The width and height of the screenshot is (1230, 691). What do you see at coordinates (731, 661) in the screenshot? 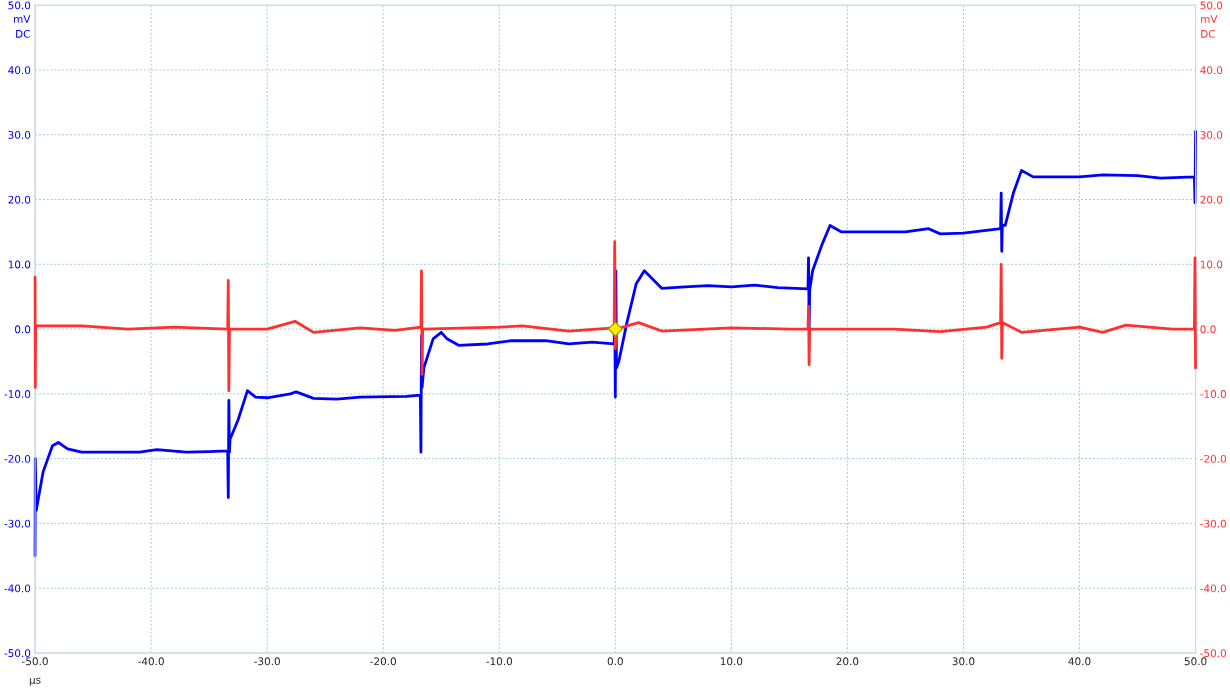
I see `x-tick-label: 10.0` at bounding box center [731, 661].